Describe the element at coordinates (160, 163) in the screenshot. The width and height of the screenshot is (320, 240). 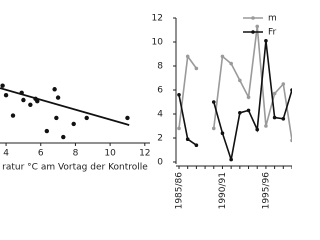
I see `y-tick-label: 0` at that location.